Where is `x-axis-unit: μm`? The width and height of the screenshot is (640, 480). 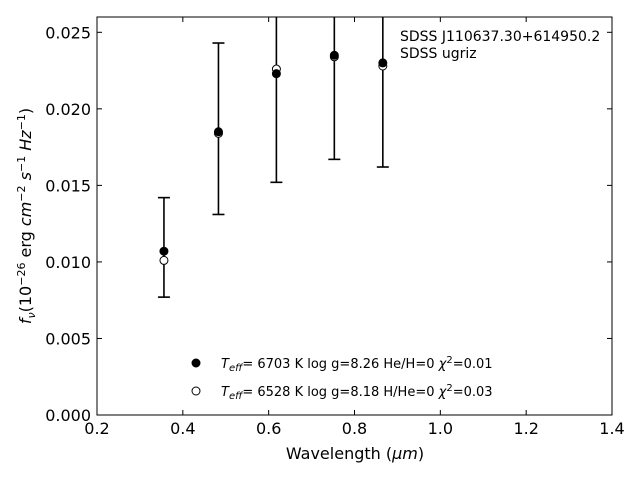 x-axis-unit: μm is located at coordinates (404, 453).